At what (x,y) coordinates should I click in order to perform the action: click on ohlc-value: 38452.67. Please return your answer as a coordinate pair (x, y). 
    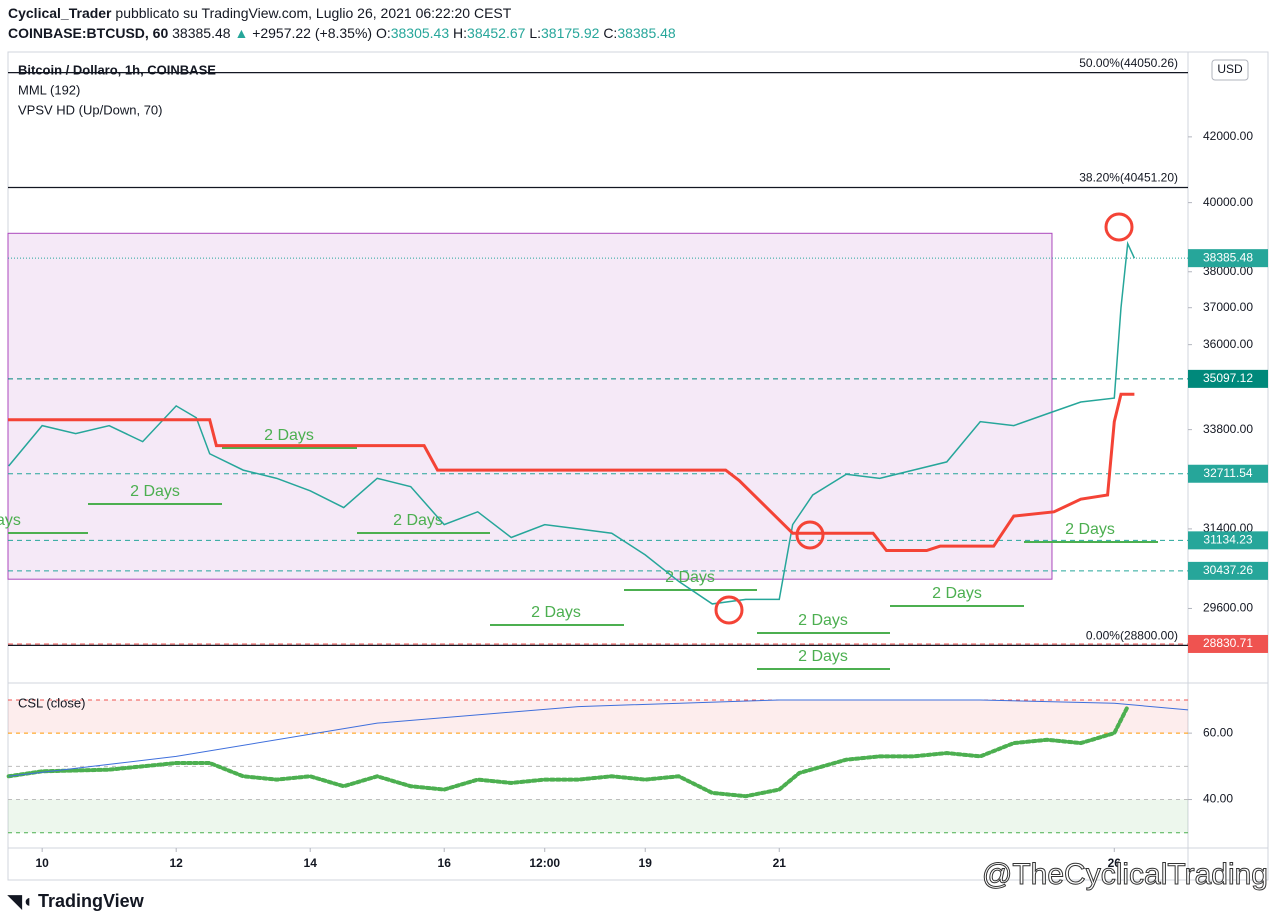
    Looking at the image, I should click on (496, 33).